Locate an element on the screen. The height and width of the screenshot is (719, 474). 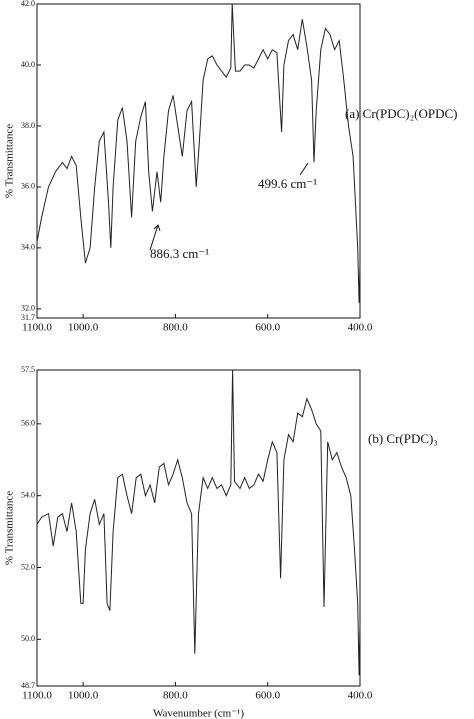
y-tick-label: 57.5 is located at coordinates (28, 369).